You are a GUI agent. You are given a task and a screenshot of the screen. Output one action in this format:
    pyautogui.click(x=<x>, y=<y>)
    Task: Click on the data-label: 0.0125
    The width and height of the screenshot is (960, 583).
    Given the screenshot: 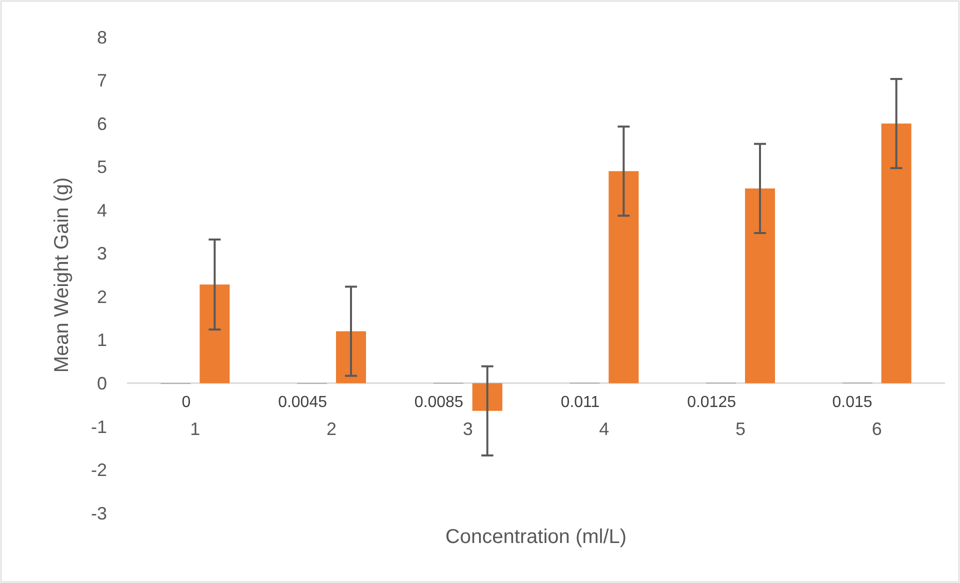 What is the action you would take?
    pyautogui.click(x=711, y=403)
    